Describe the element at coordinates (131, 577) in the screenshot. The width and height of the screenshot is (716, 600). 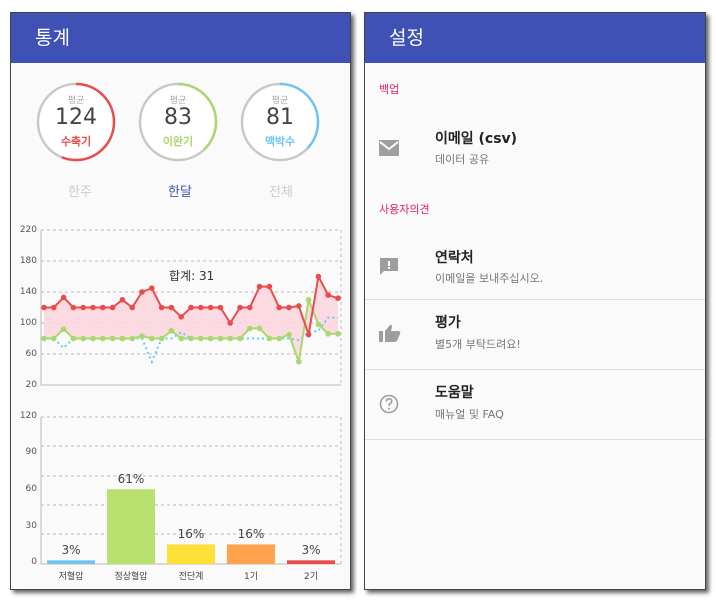
I see `bar-category-label: 정상혈압` at that location.